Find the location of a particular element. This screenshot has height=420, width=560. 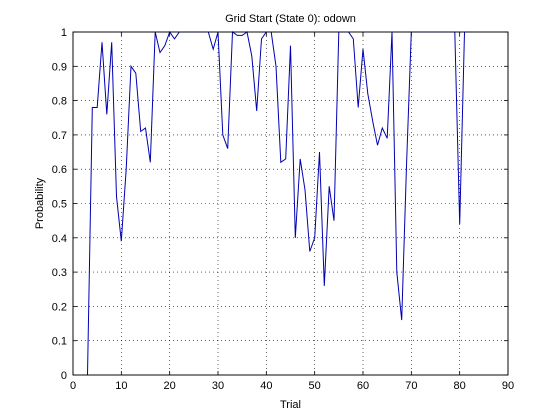

x-tick-label: 80 is located at coordinates (460, 386).